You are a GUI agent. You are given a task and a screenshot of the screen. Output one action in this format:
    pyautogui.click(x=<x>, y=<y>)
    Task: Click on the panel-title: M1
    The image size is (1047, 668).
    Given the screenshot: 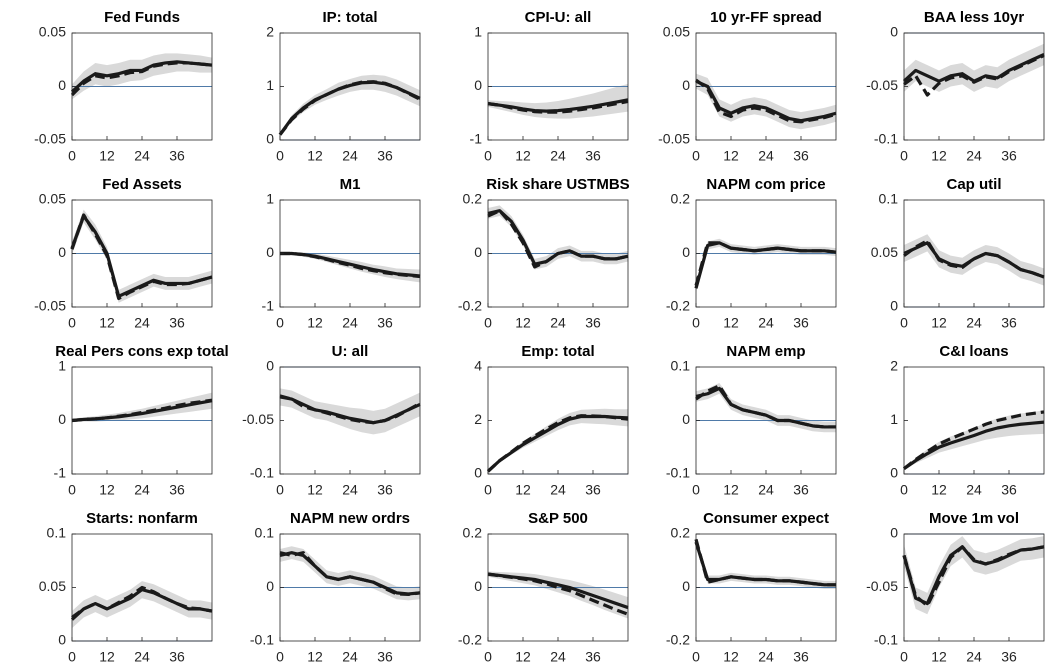 What is the action you would take?
    pyautogui.click(x=350, y=184)
    